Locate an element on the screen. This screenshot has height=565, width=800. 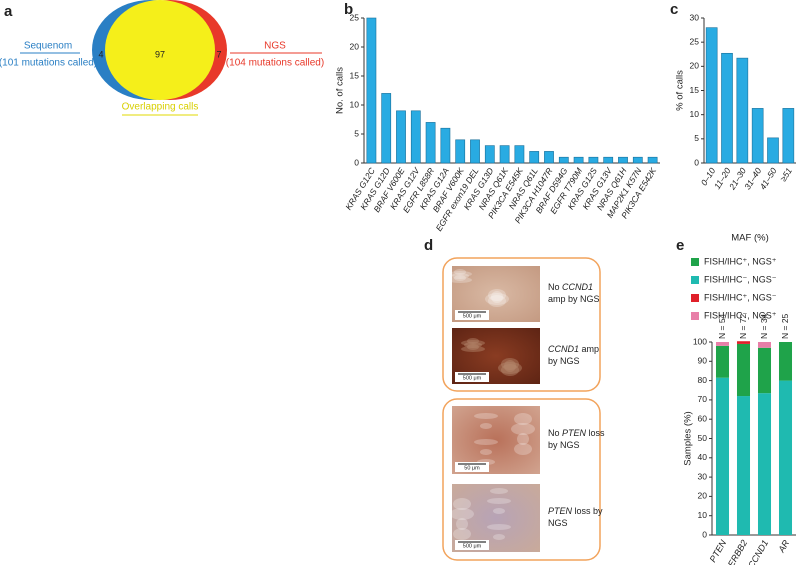
x-tick-label: ≥51 is located at coordinates (786, 175).